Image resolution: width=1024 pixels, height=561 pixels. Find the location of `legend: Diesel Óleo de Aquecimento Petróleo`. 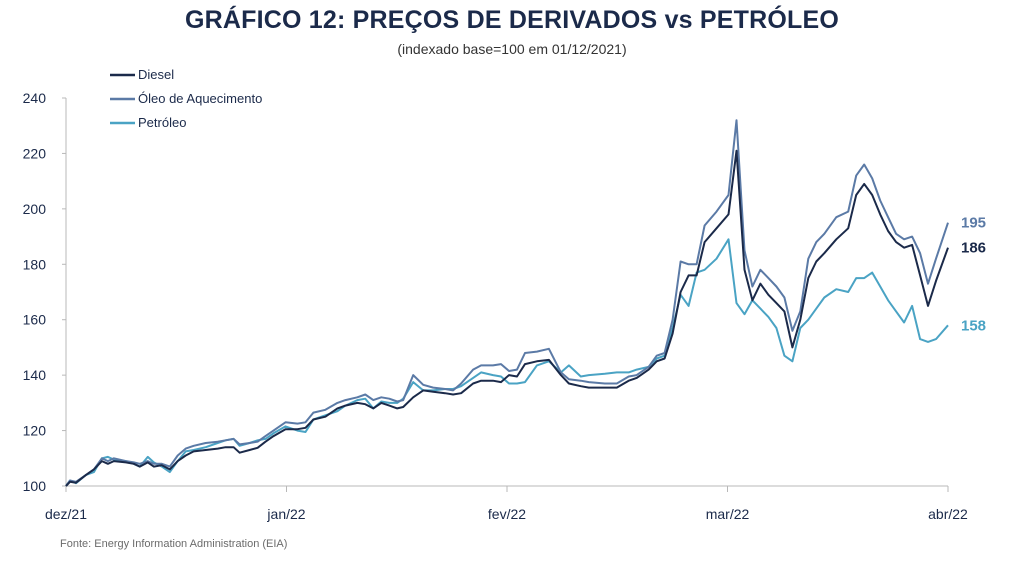

legend: Diesel Óleo de Aquecimento Petróleo is located at coordinates (186, 98).